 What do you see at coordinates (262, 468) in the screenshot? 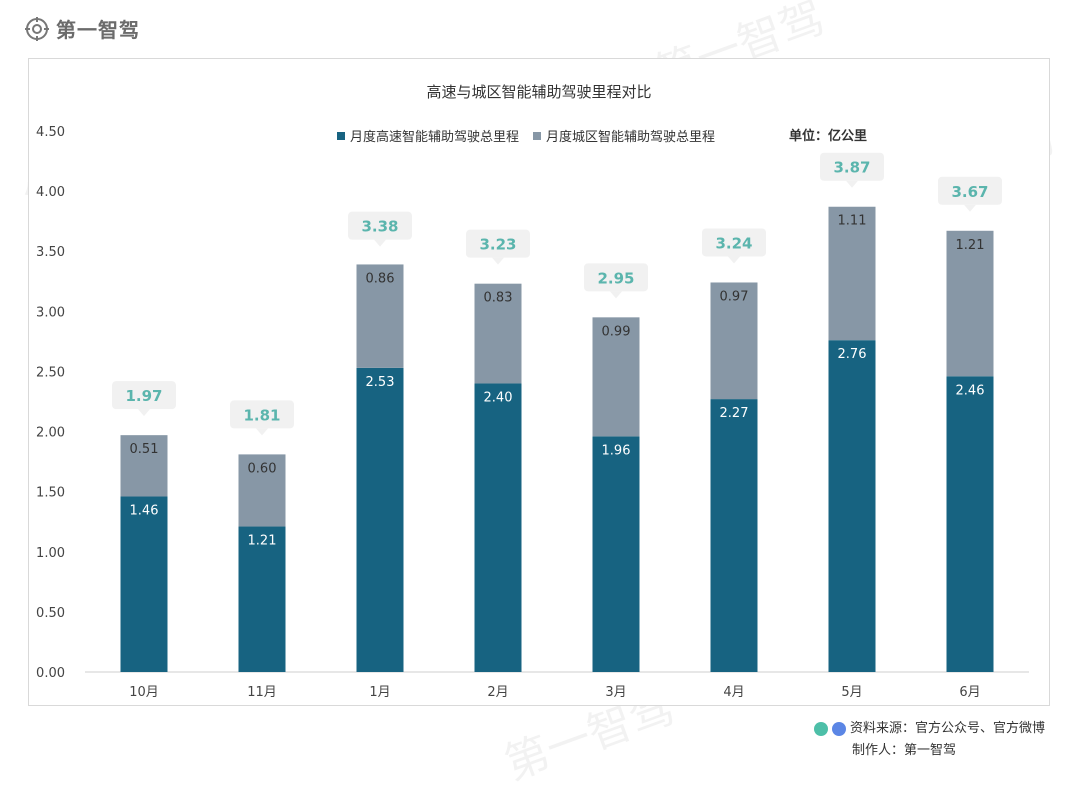
I see `data-label-urban: 0.60` at bounding box center [262, 468].